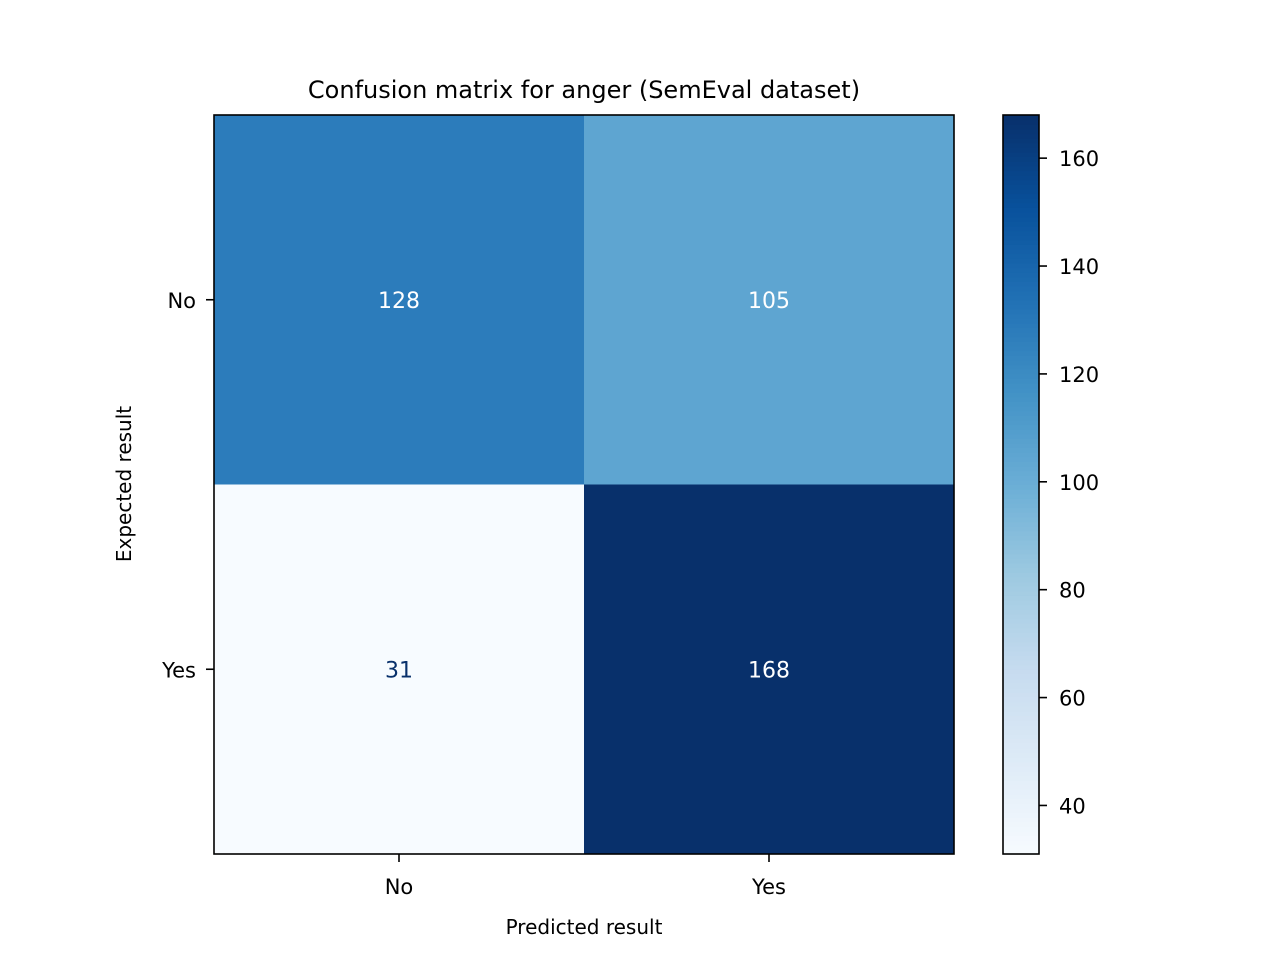 Image resolution: width=1280 pixels, height=965 pixels. What do you see at coordinates (584, 927) in the screenshot?
I see `x-axis-label: Predicted result` at bounding box center [584, 927].